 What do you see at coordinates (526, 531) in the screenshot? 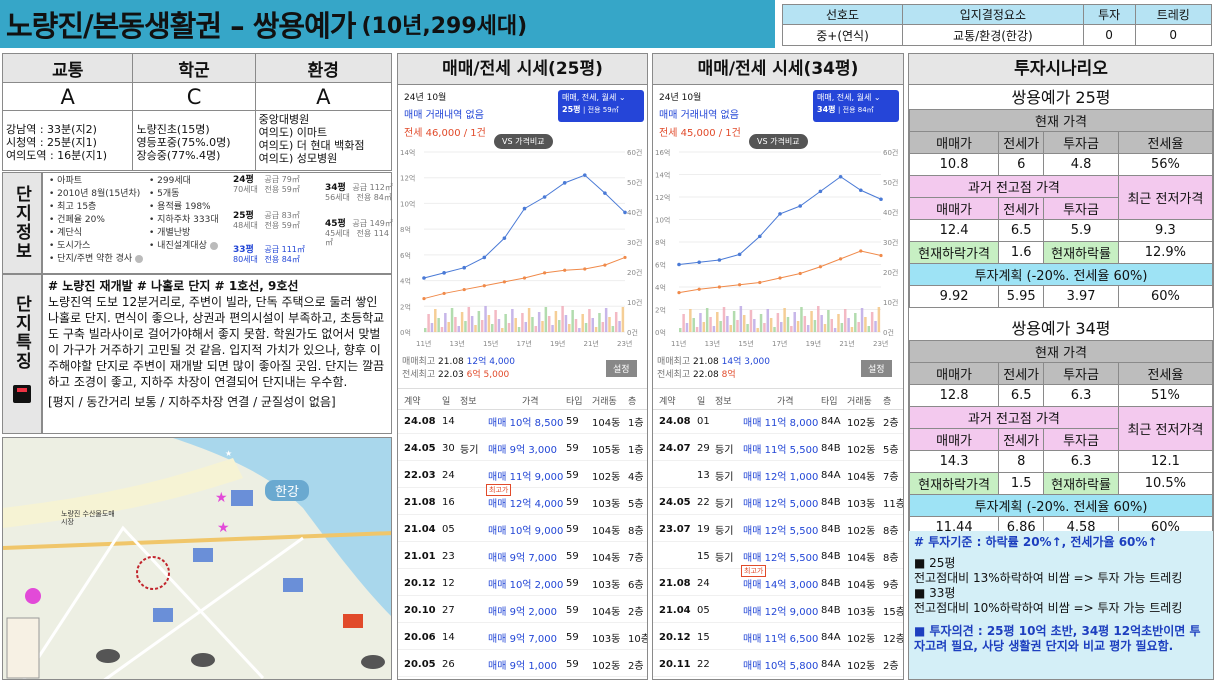
I see `deal-cell: 매매 10억 9,000` at bounding box center [526, 531].